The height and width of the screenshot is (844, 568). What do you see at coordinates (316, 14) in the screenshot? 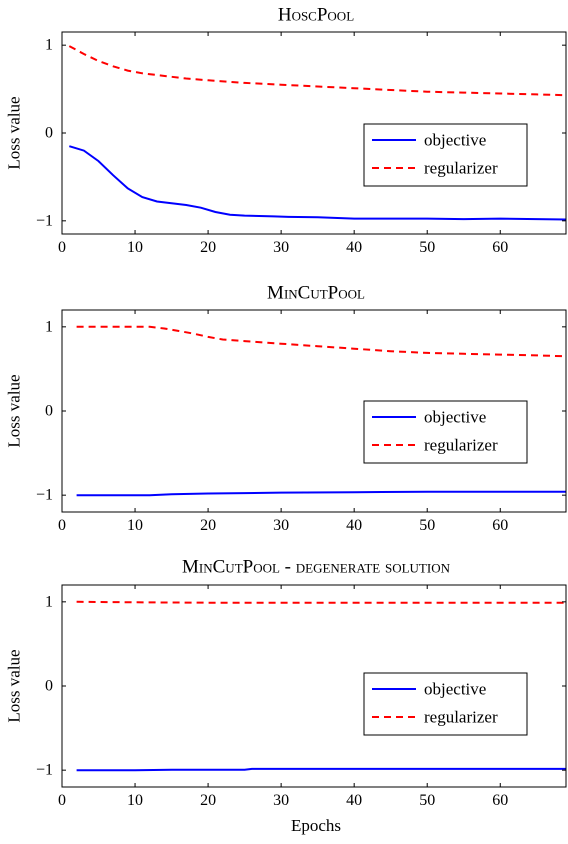
I see `chart-title: HoscPool` at bounding box center [316, 14].